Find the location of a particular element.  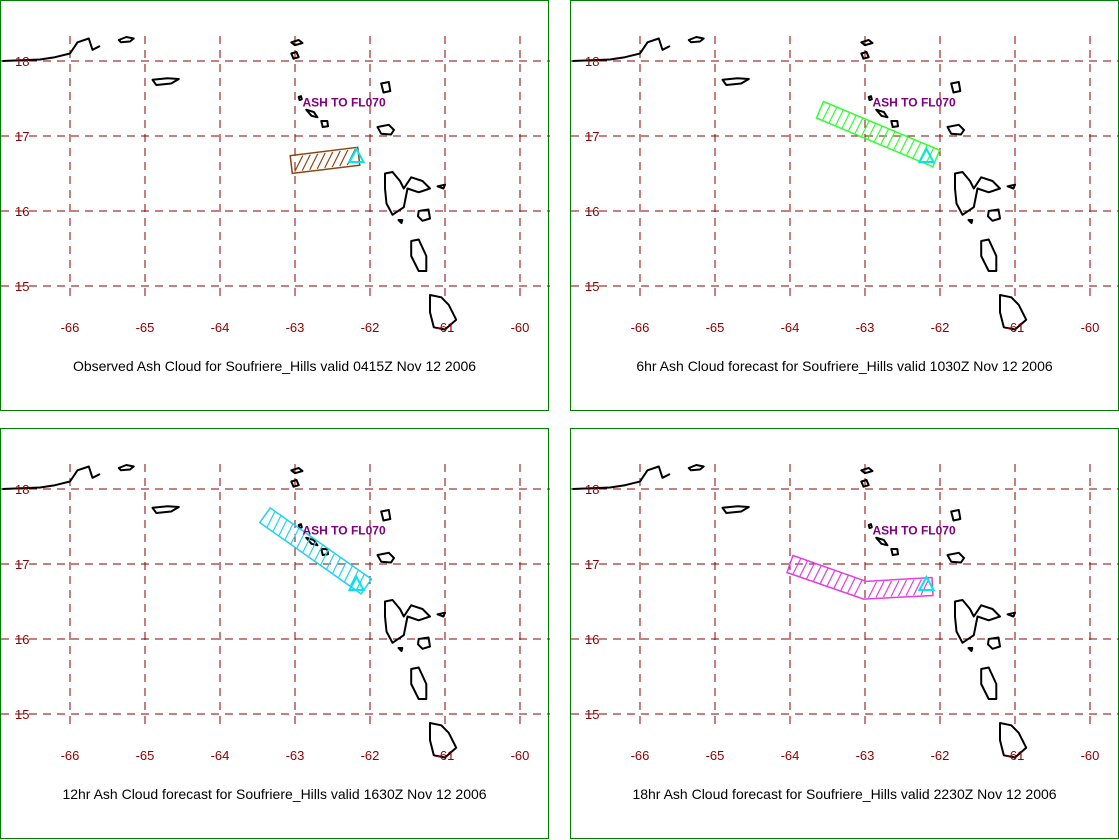

lon-tick-label: -61 is located at coordinates (445, 327).